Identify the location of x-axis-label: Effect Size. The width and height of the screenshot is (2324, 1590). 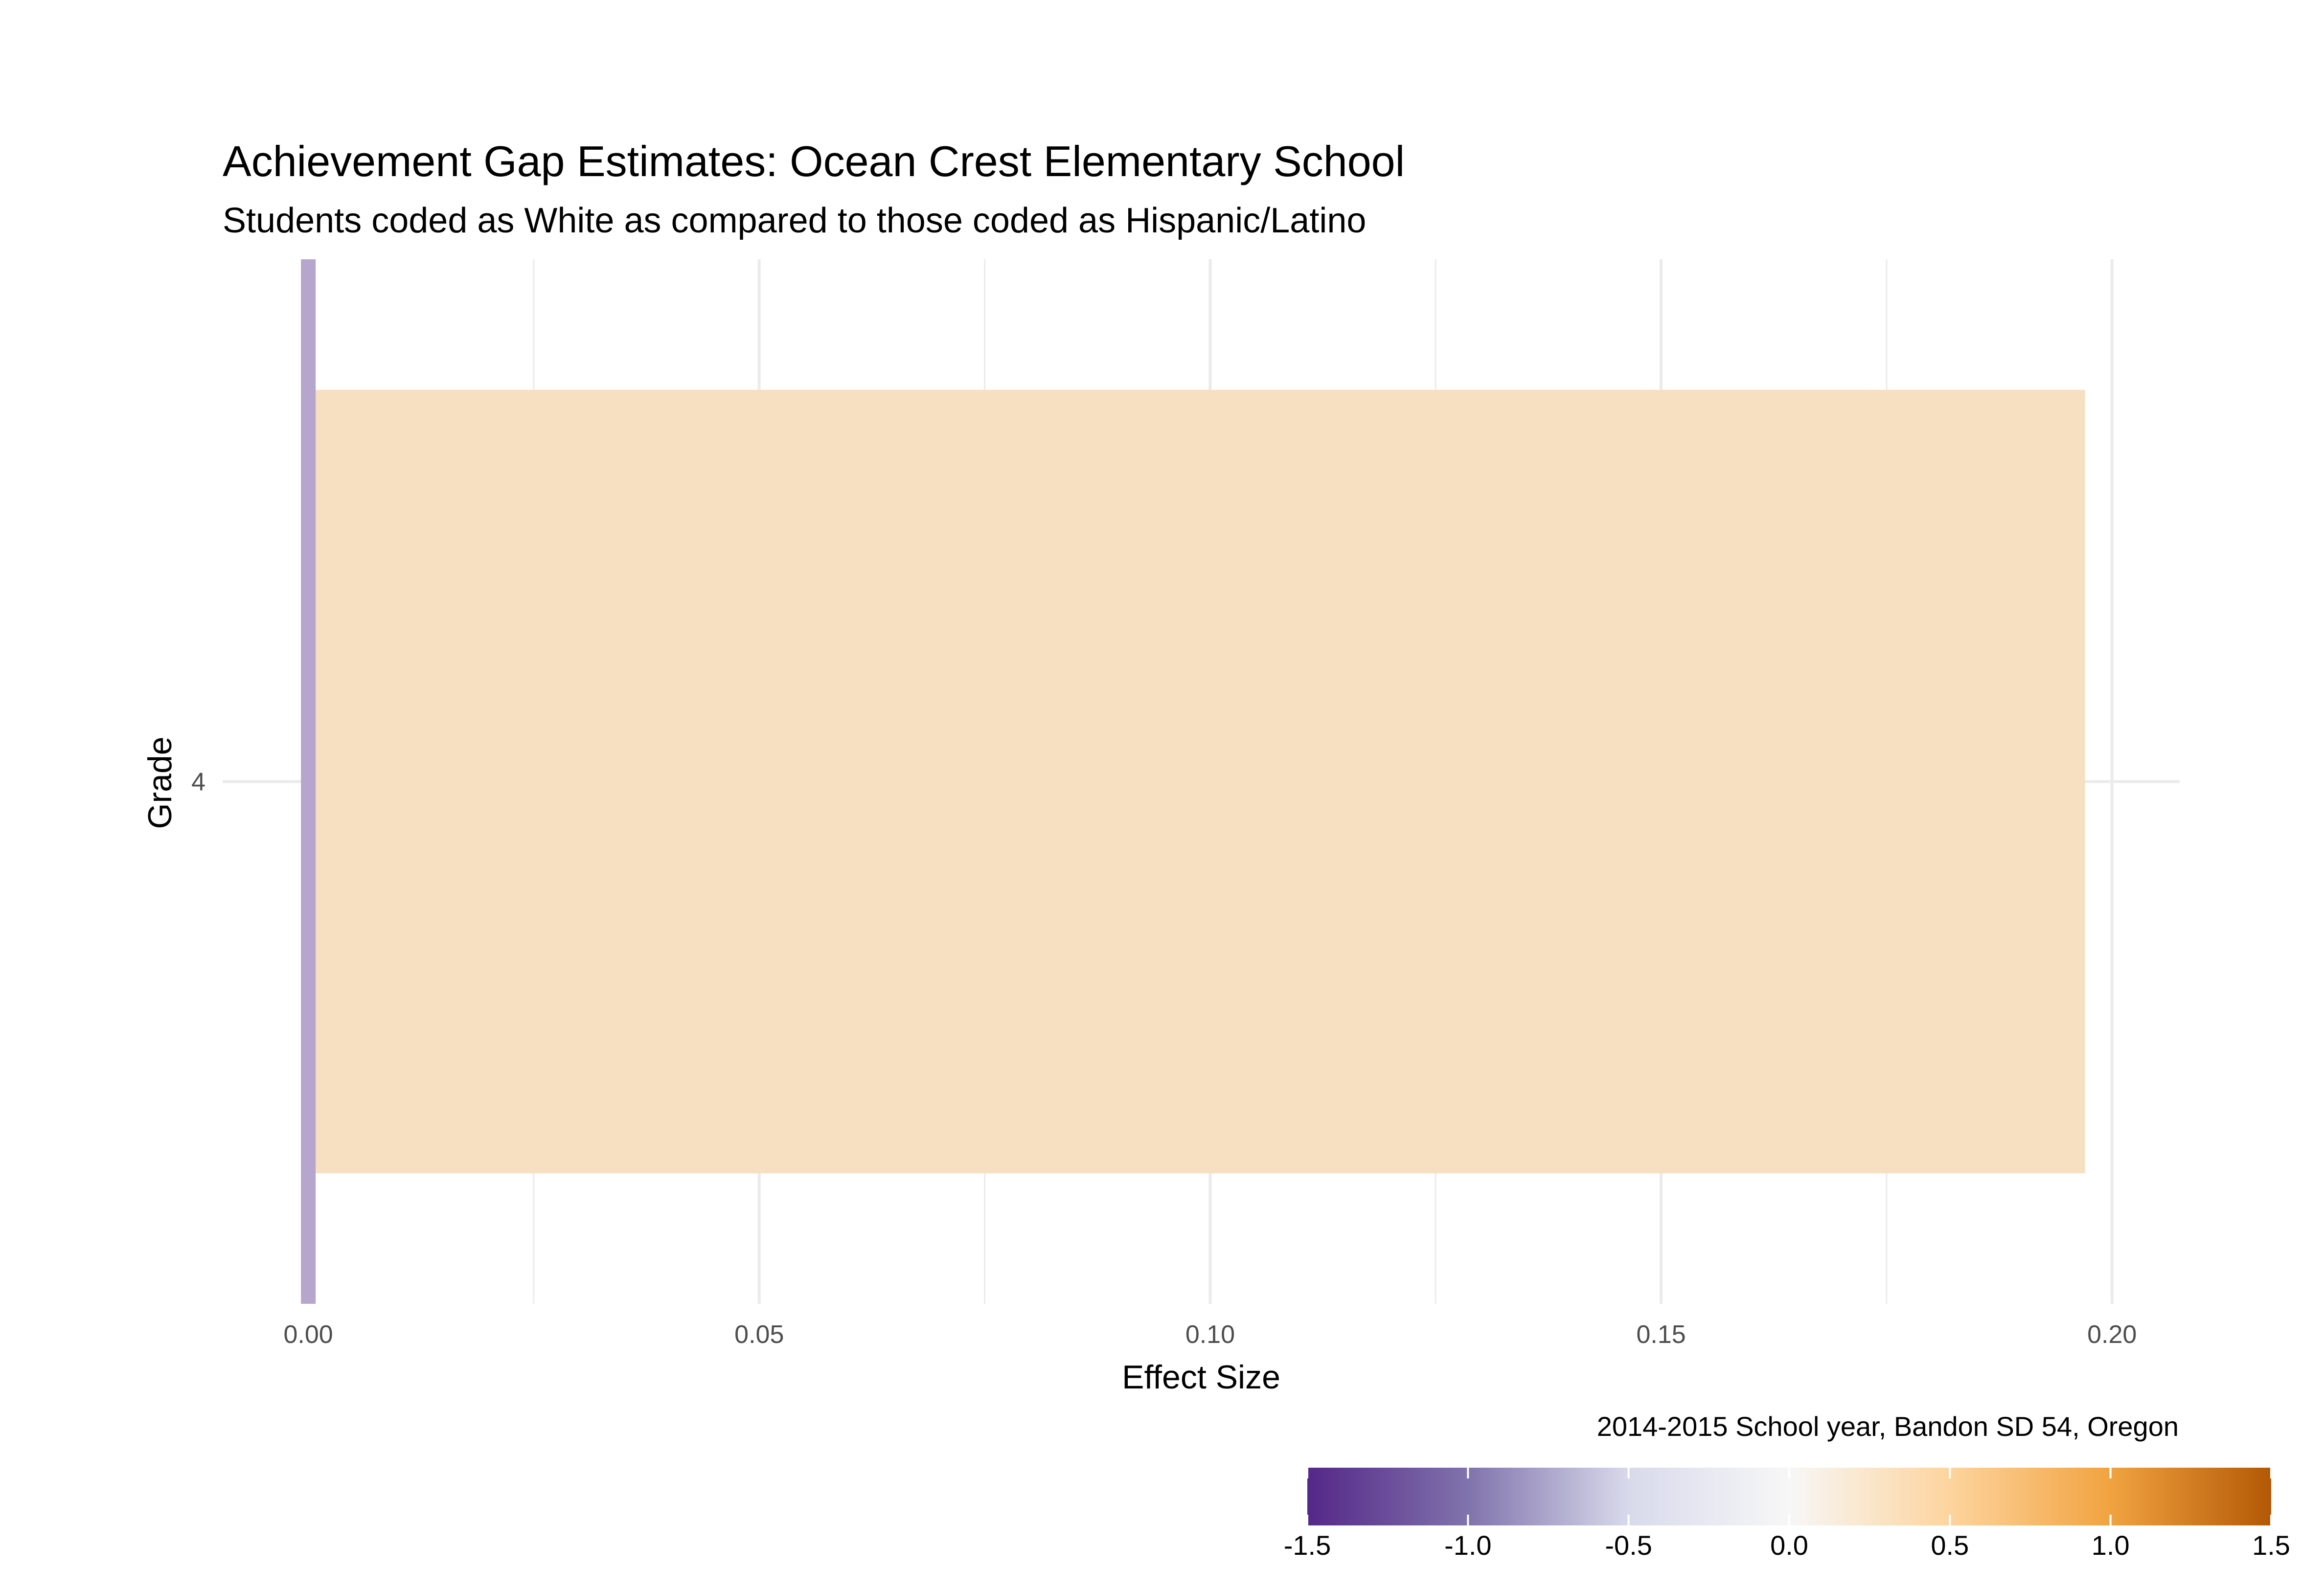
(1201, 1378).